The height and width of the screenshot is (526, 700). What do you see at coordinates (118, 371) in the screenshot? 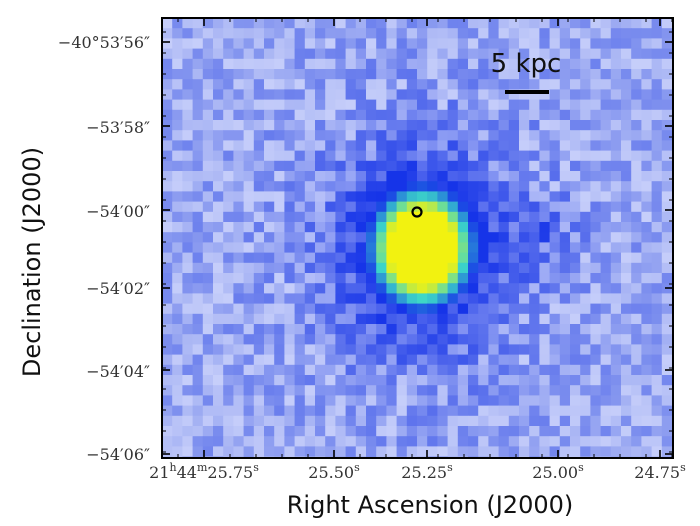
I see `y-tick-label: −54′04″` at bounding box center [118, 371].